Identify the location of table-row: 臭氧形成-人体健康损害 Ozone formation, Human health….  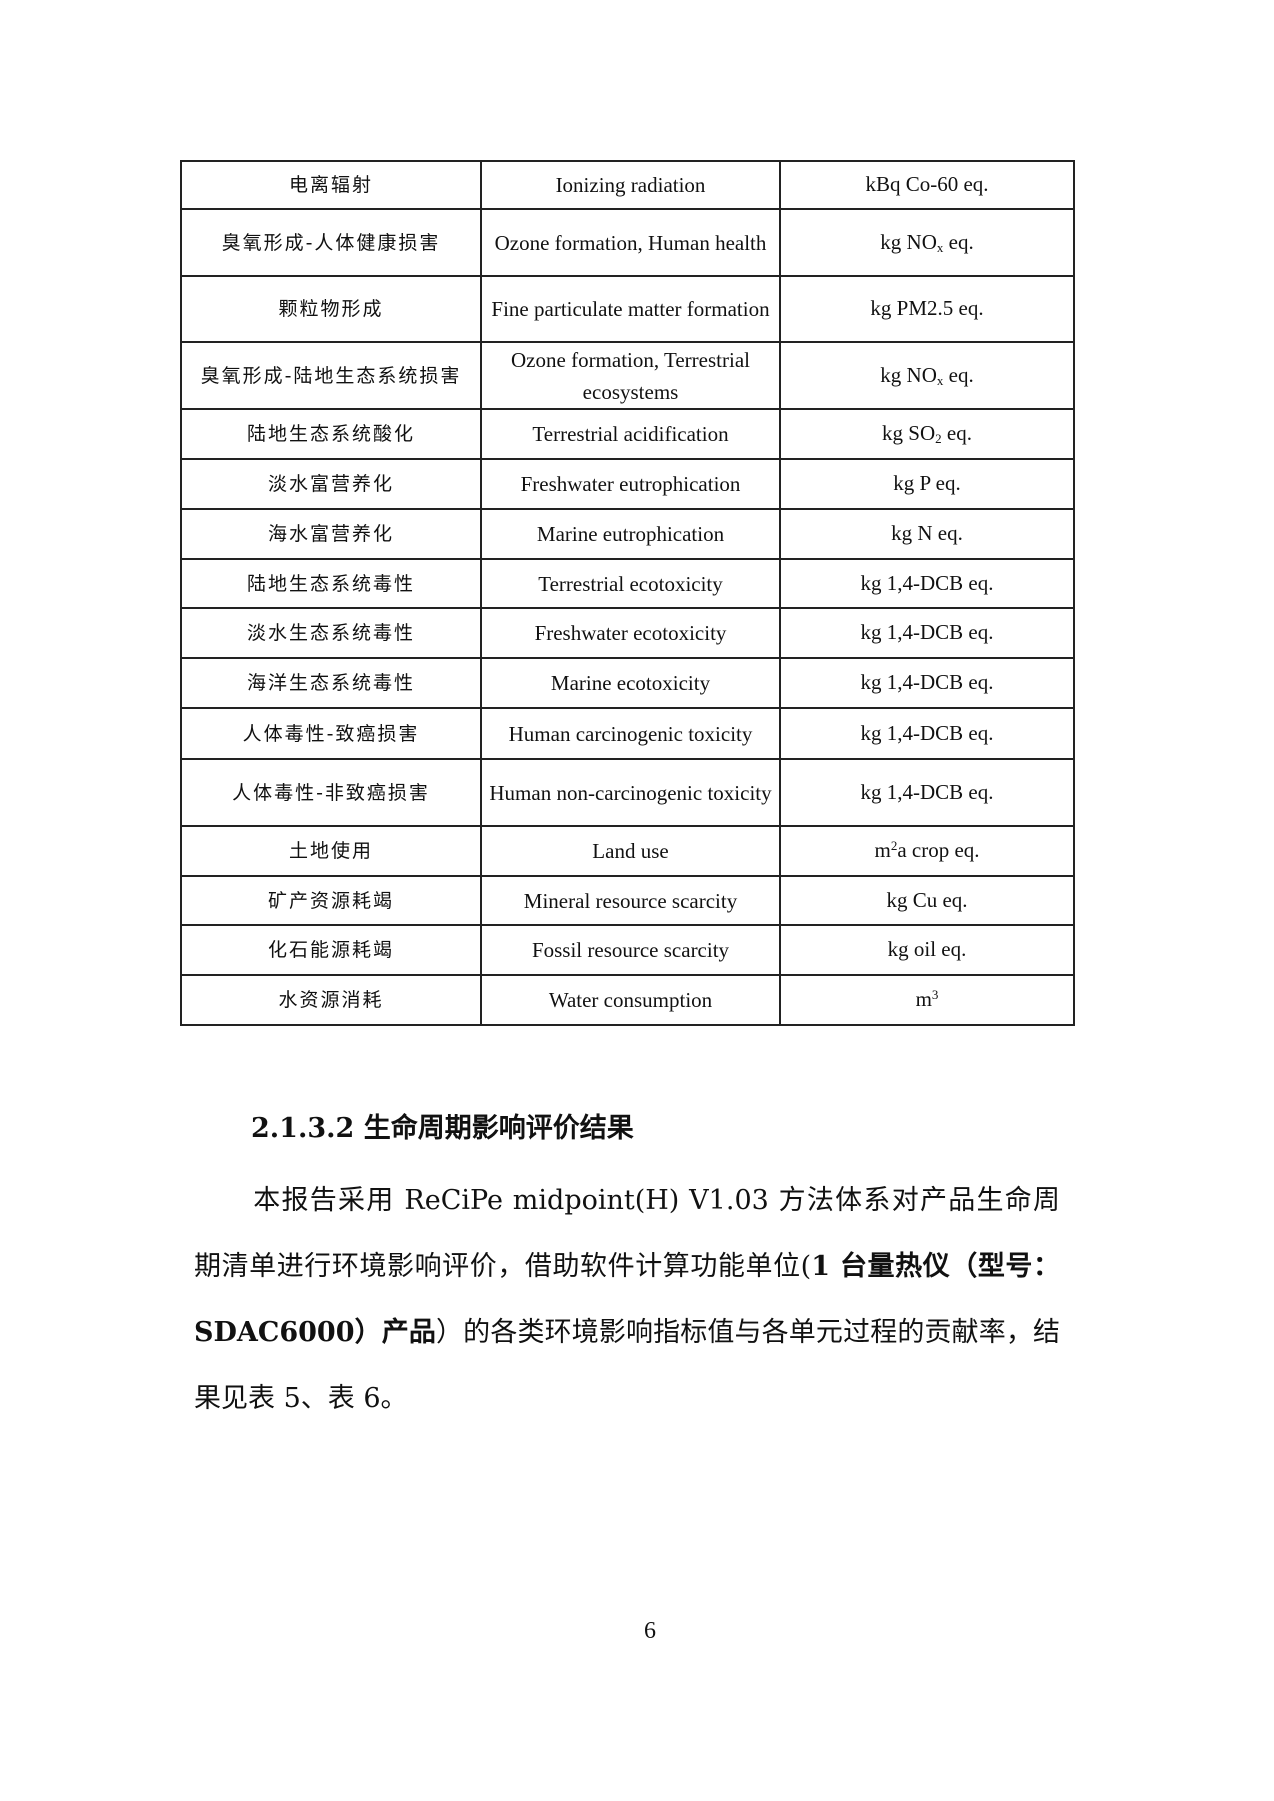
(627, 242).